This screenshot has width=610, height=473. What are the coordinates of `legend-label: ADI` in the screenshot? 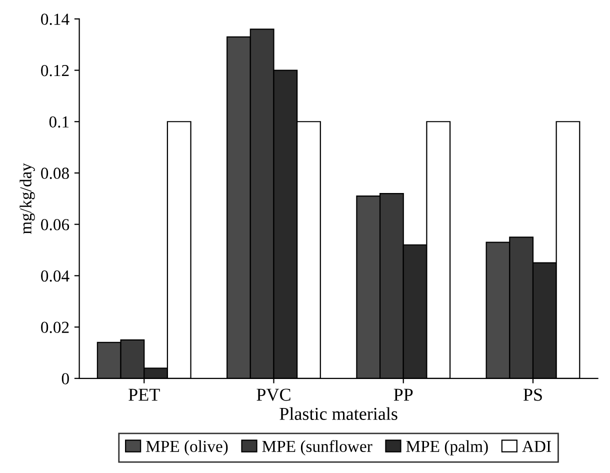 It's located at (536, 446).